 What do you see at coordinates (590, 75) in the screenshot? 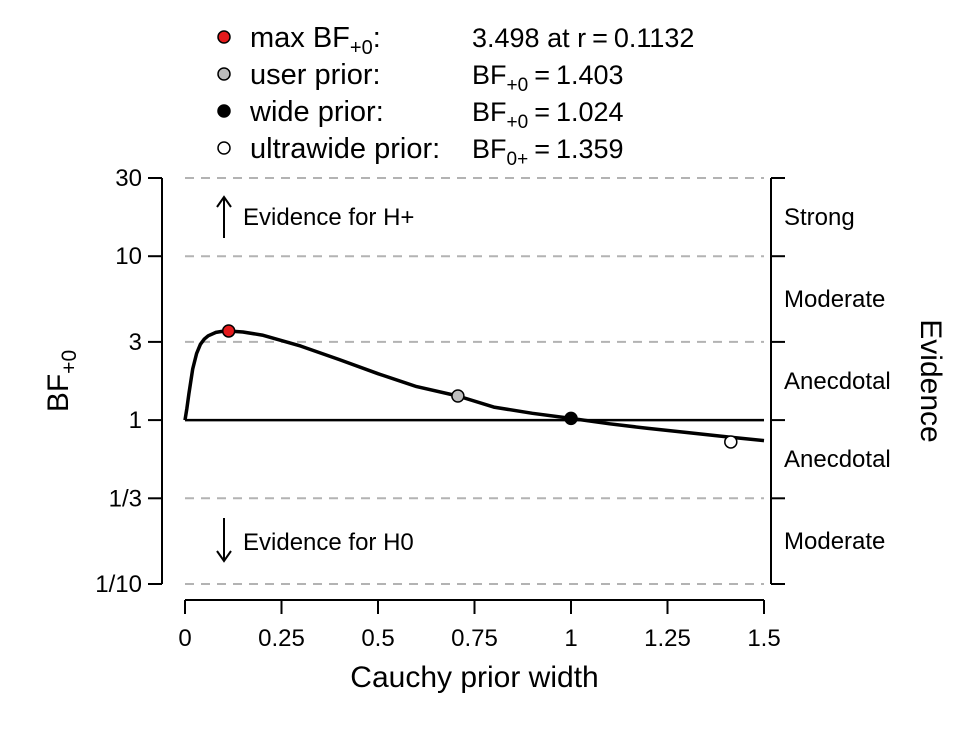
I see `legend-value-number: 1.403` at bounding box center [590, 75].